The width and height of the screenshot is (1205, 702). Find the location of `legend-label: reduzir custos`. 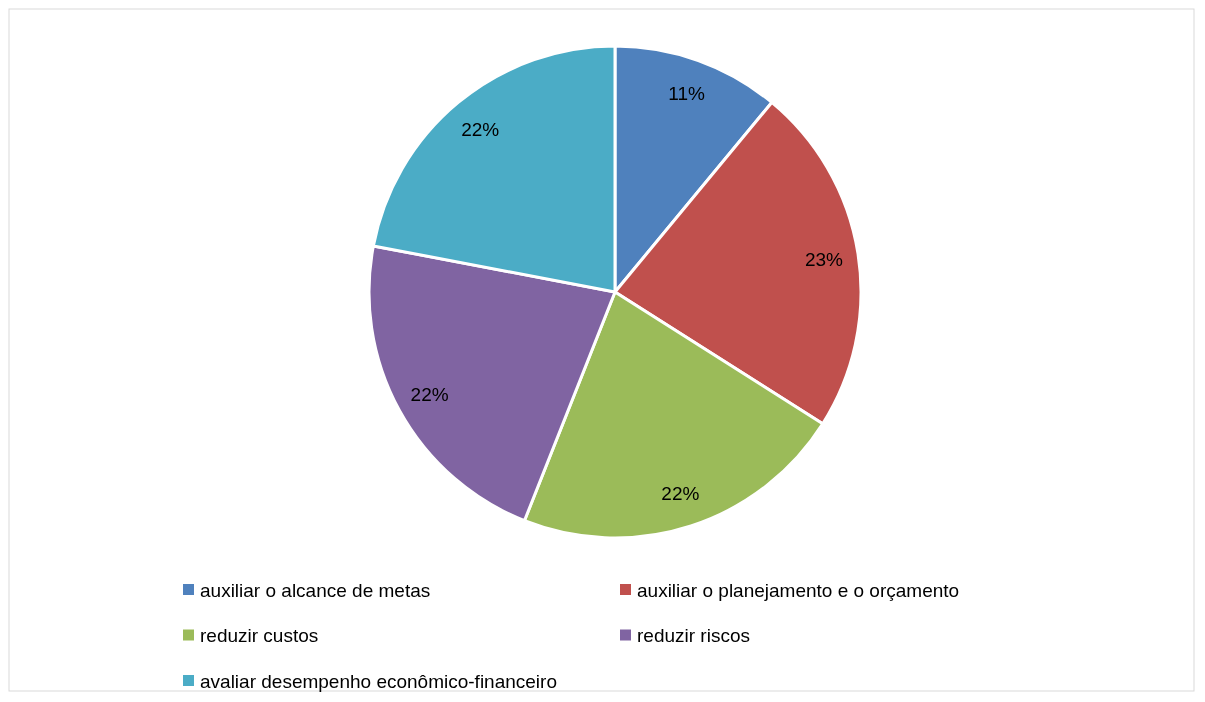

legend-label: reduzir custos is located at coordinates (259, 636).